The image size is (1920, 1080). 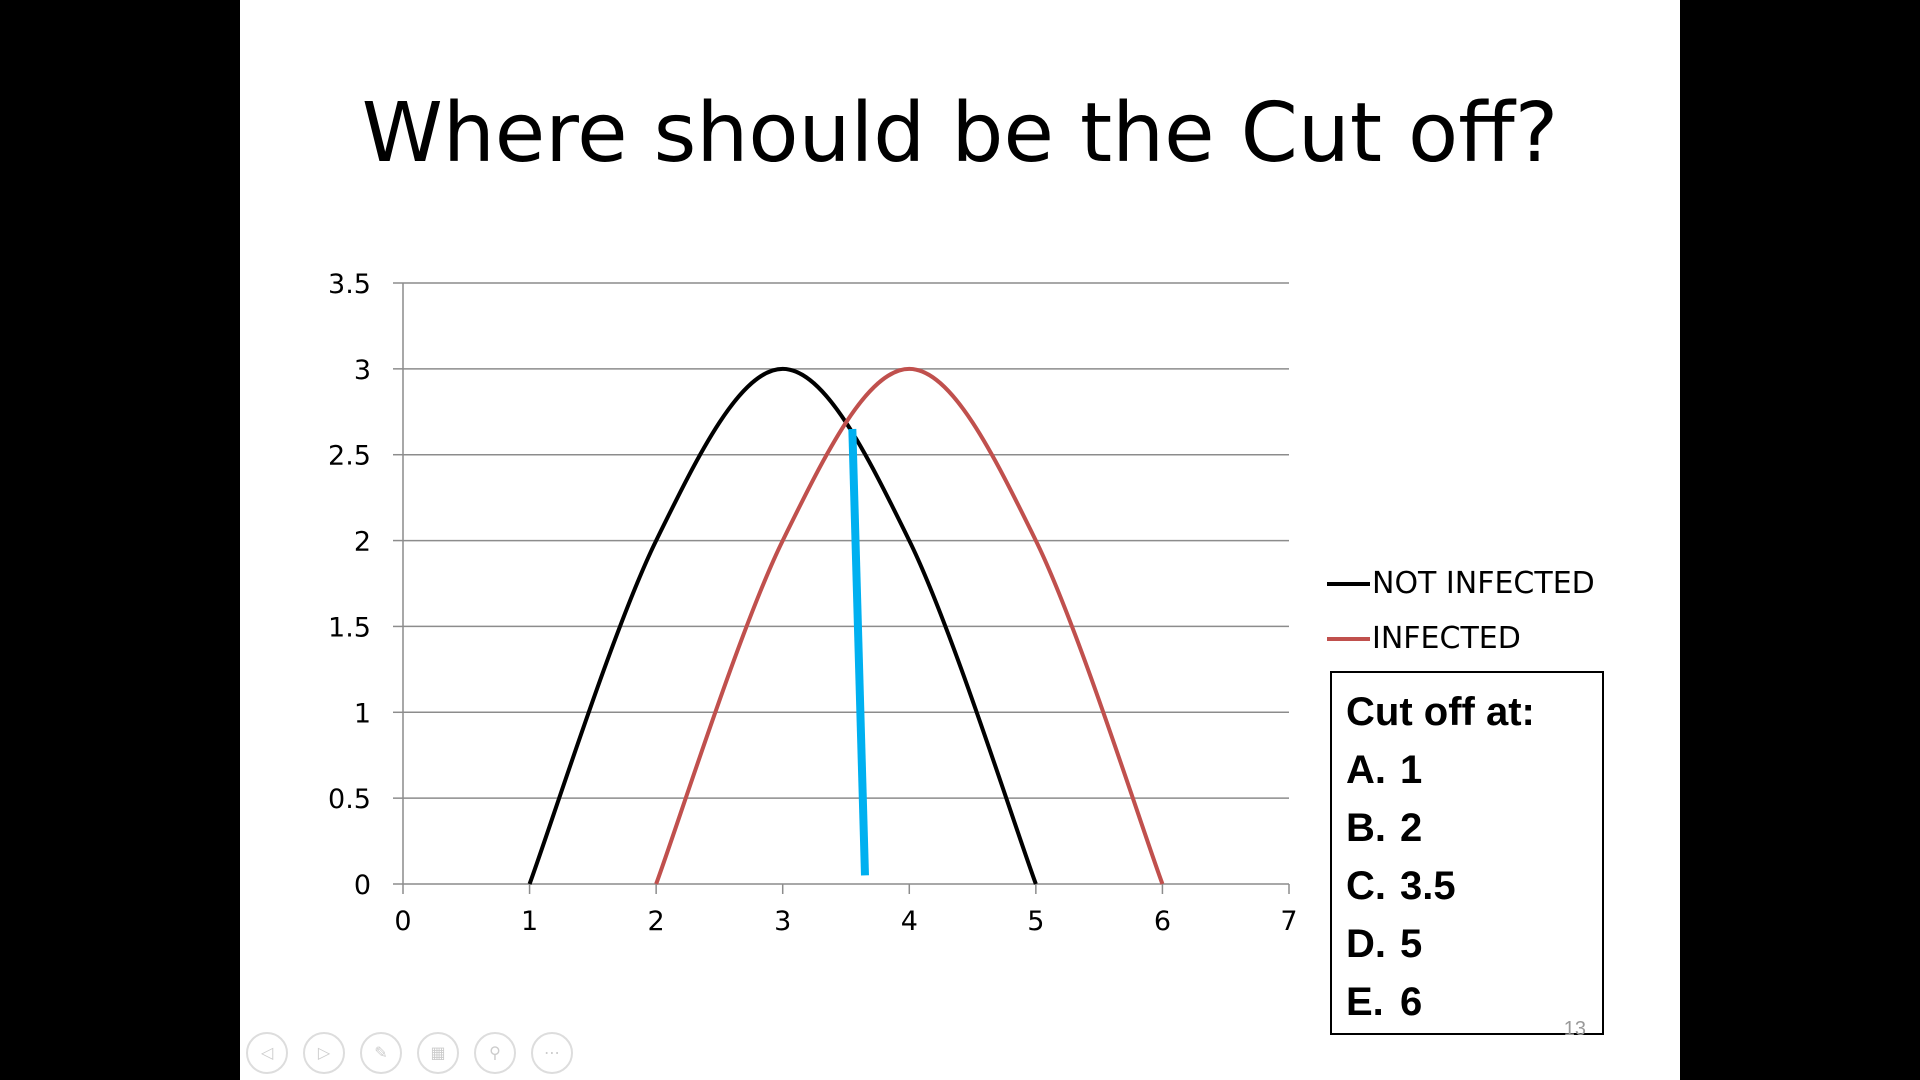 I want to click on choice-value: 3.5, so click(x=1428, y=886).